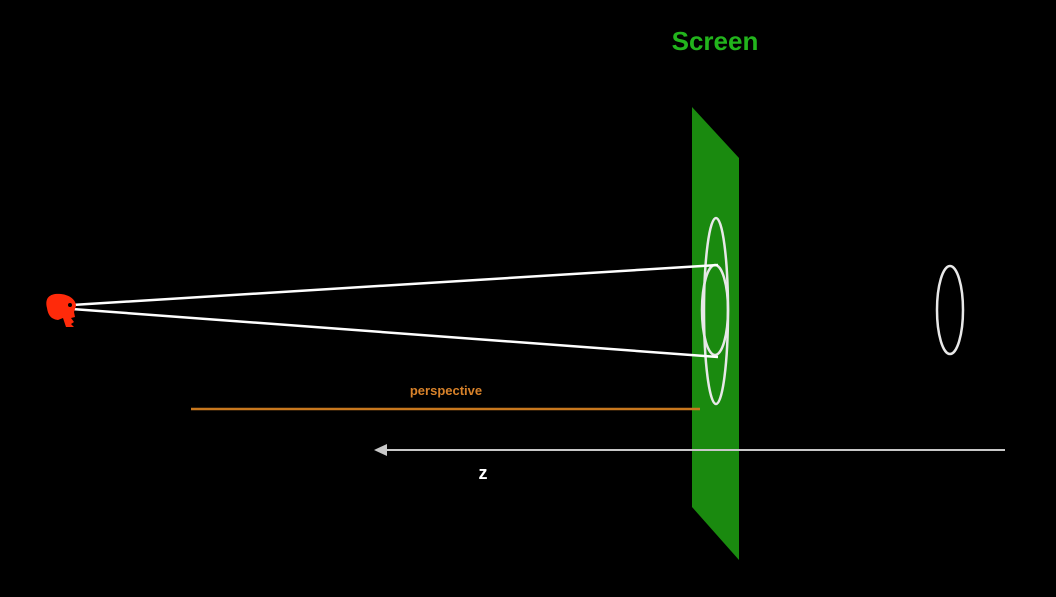 The width and height of the screenshot is (1056, 597). I want to click on screen-label: Screen, so click(715, 41).